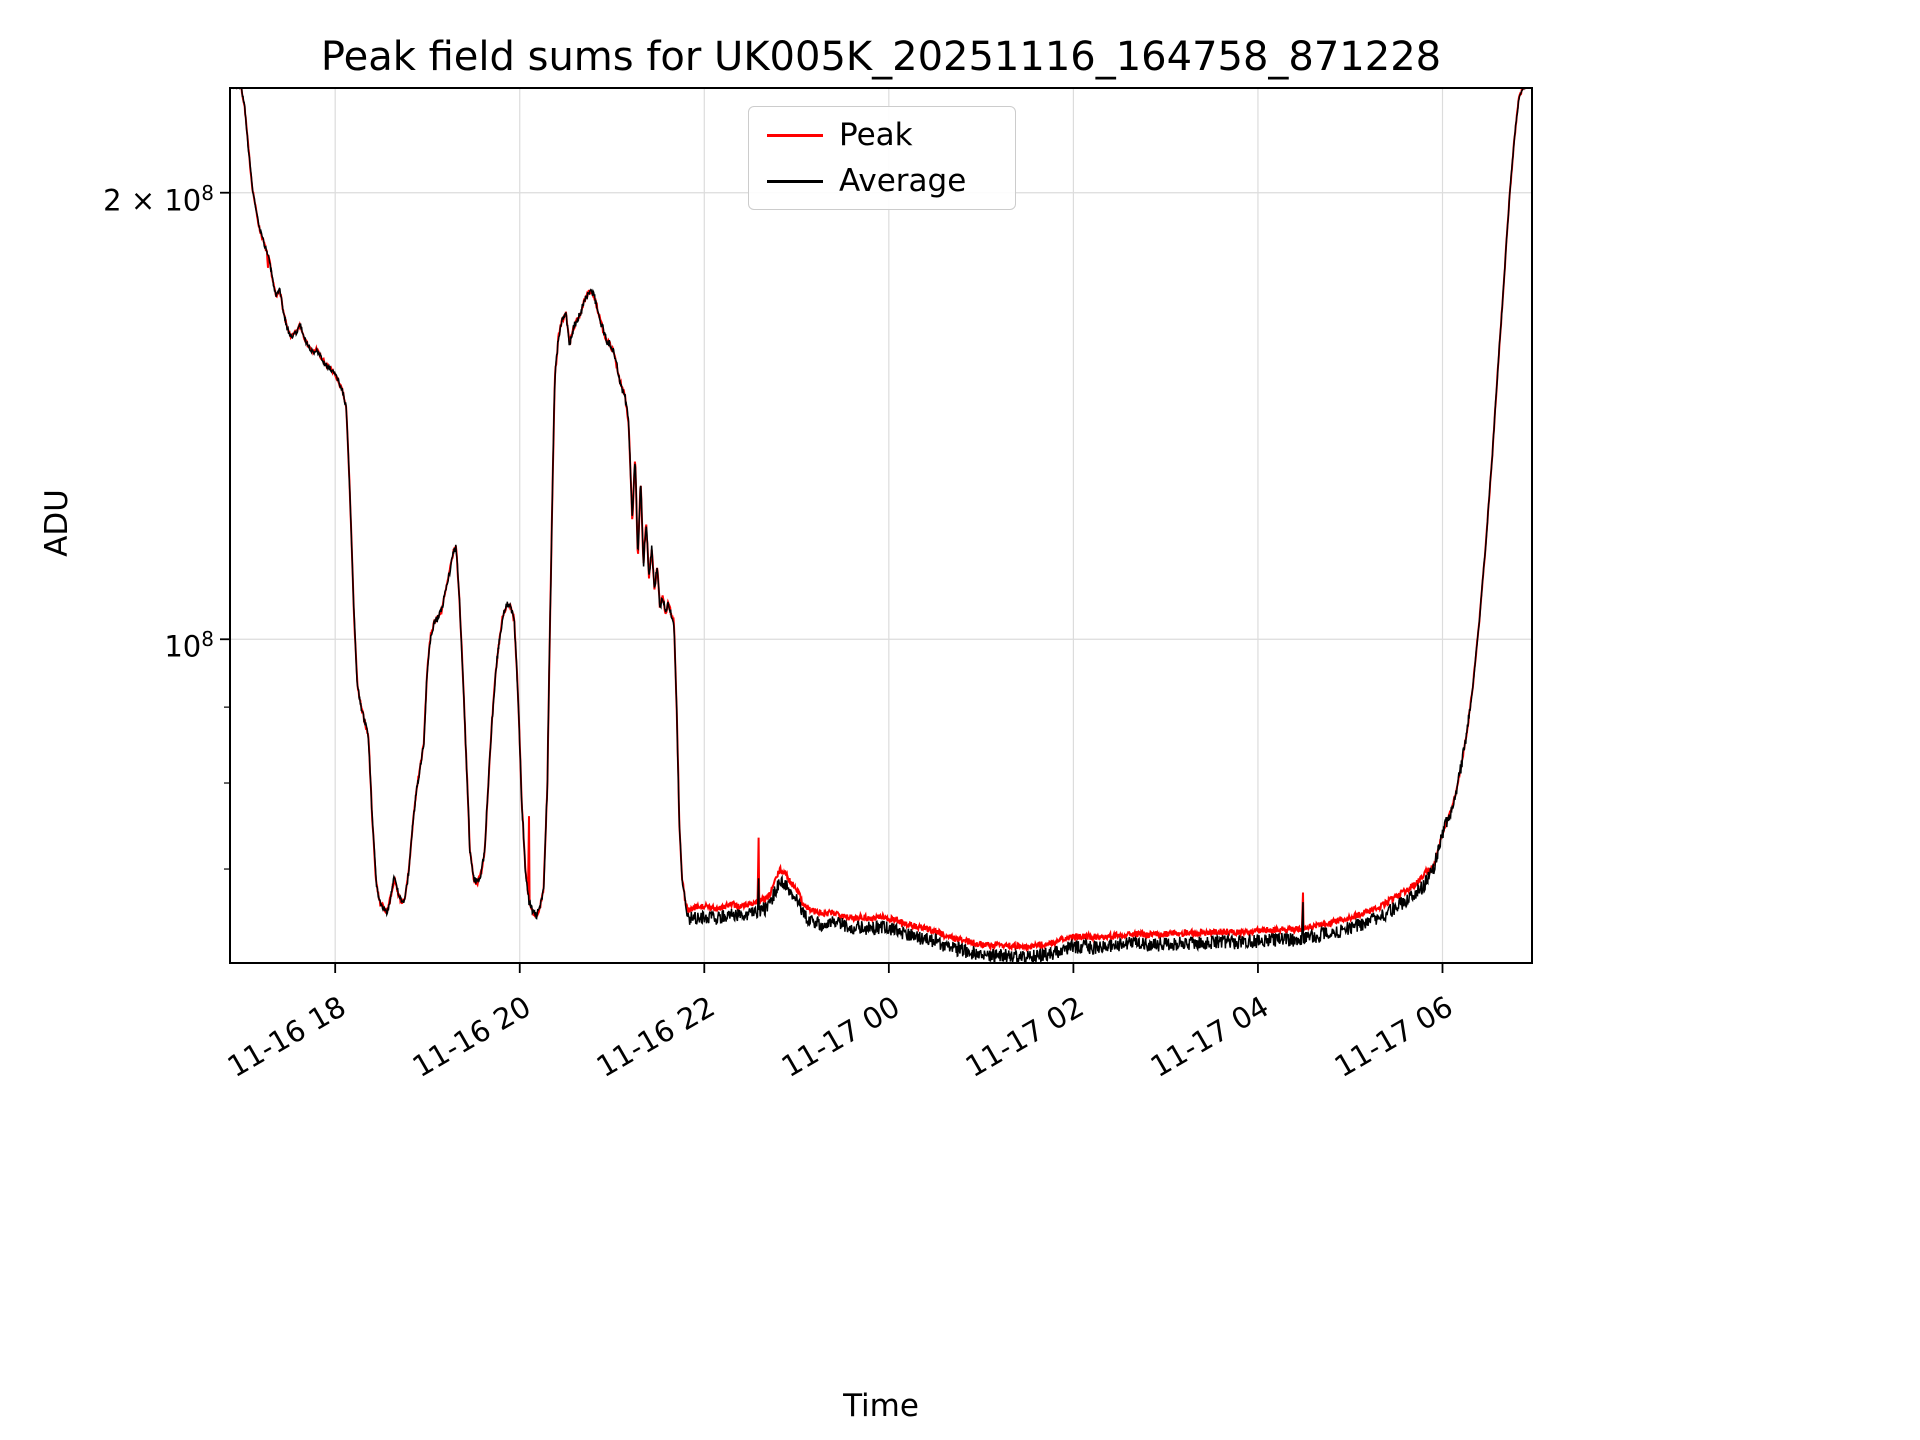 The width and height of the screenshot is (1920, 1440). What do you see at coordinates (876, 135) in the screenshot?
I see `legend-label: Peak` at bounding box center [876, 135].